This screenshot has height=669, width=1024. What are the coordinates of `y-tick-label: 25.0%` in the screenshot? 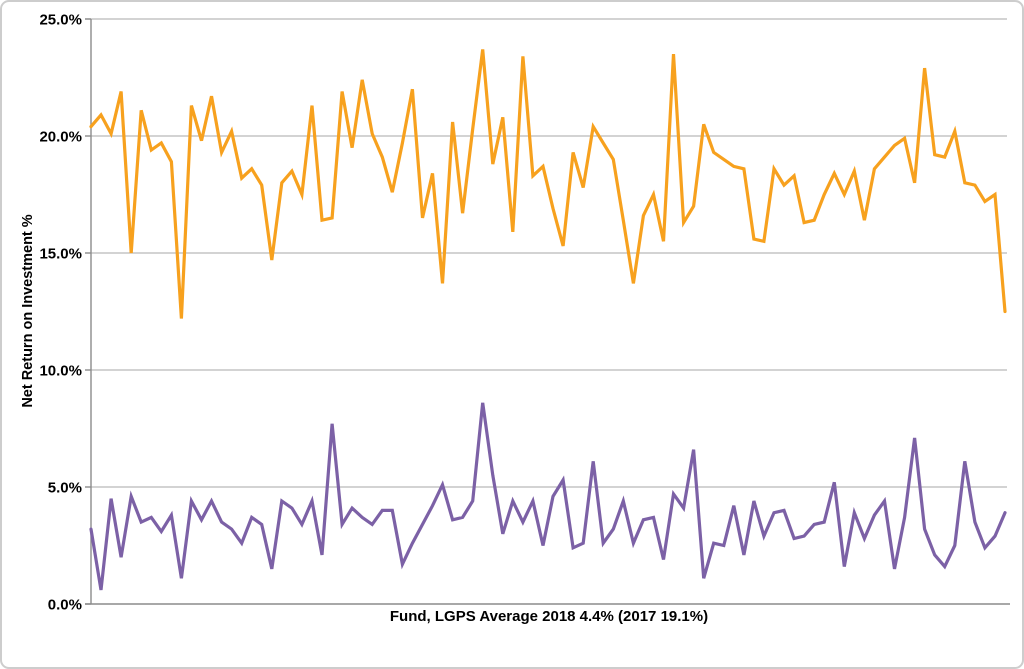 It's located at (60, 20).